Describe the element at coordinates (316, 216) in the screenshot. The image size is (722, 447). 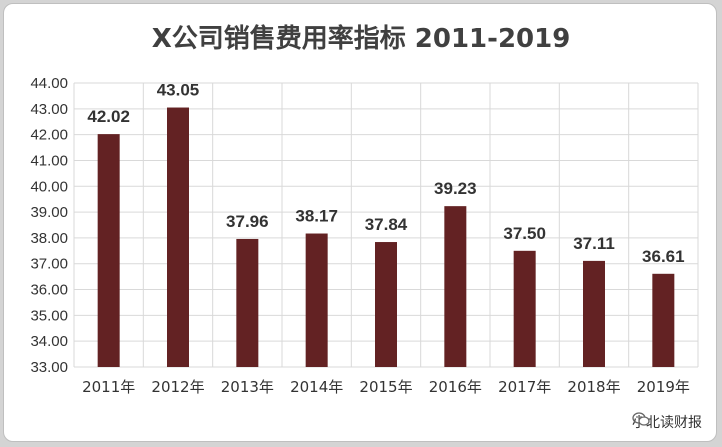
I see `bar-value-label: 38.17` at that location.